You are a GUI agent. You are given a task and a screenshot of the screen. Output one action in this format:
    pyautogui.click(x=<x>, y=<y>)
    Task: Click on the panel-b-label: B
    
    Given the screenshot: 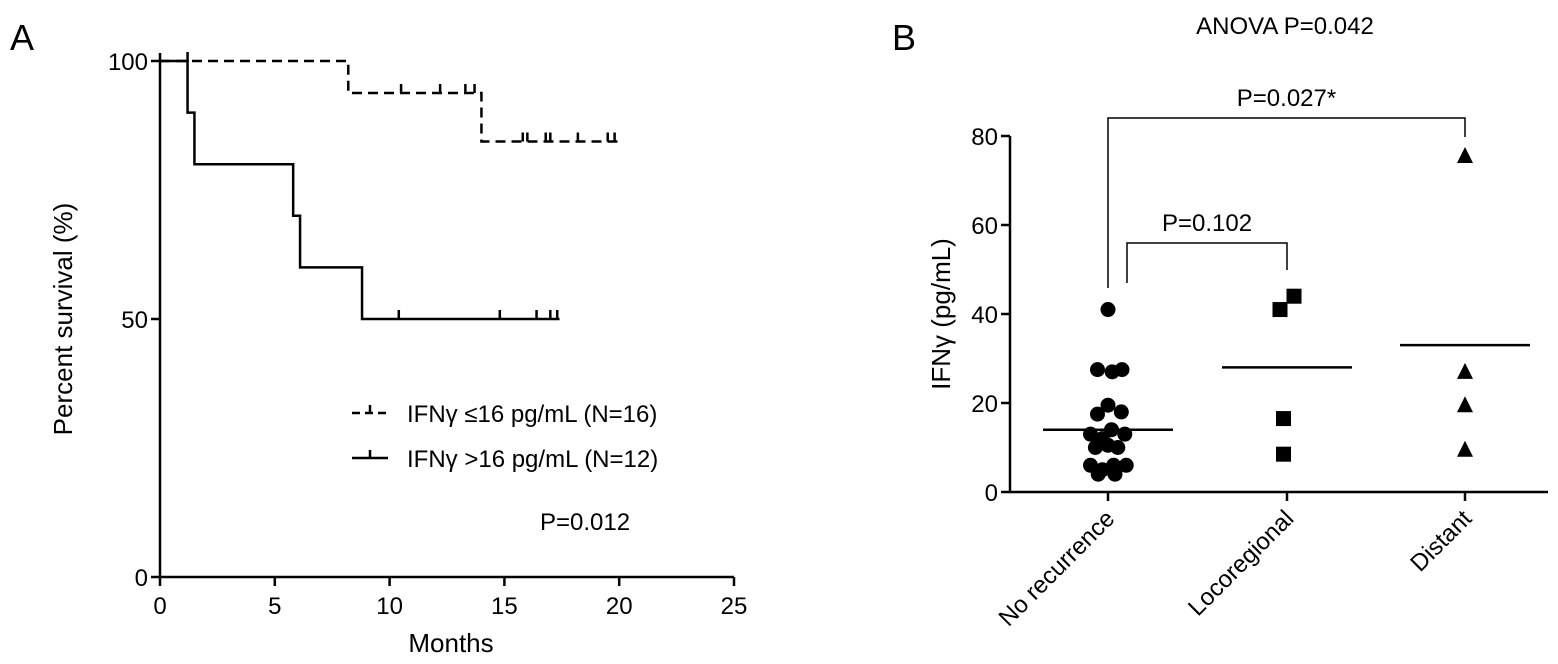 What is the action you would take?
    pyautogui.click(x=904, y=37)
    